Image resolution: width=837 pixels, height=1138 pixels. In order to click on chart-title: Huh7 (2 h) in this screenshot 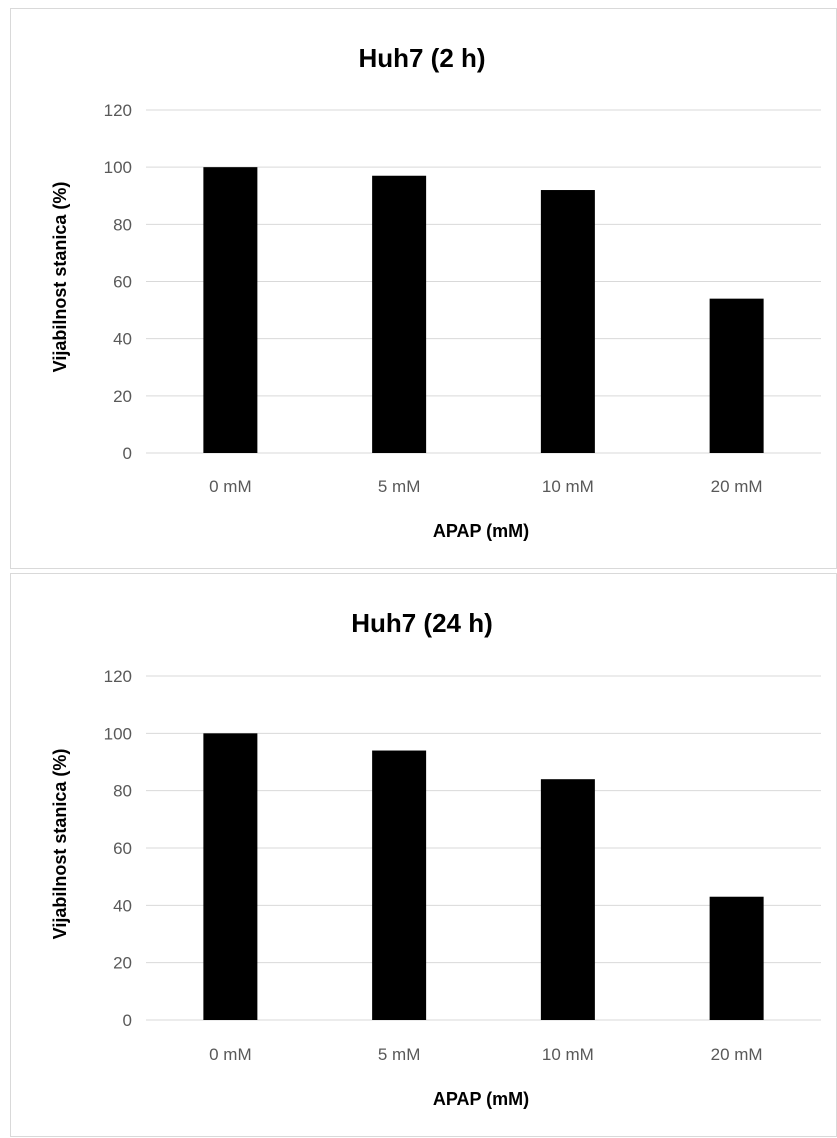, I will do `click(421, 58)`.